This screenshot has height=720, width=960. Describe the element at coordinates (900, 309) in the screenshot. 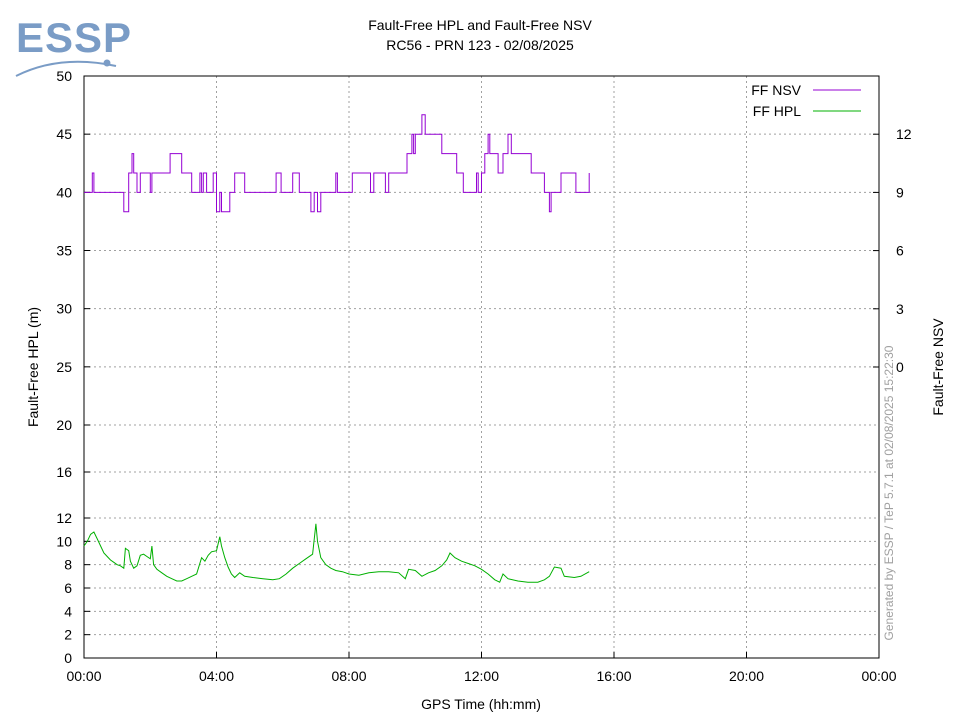

I see `y2-tick-label: 3` at that location.